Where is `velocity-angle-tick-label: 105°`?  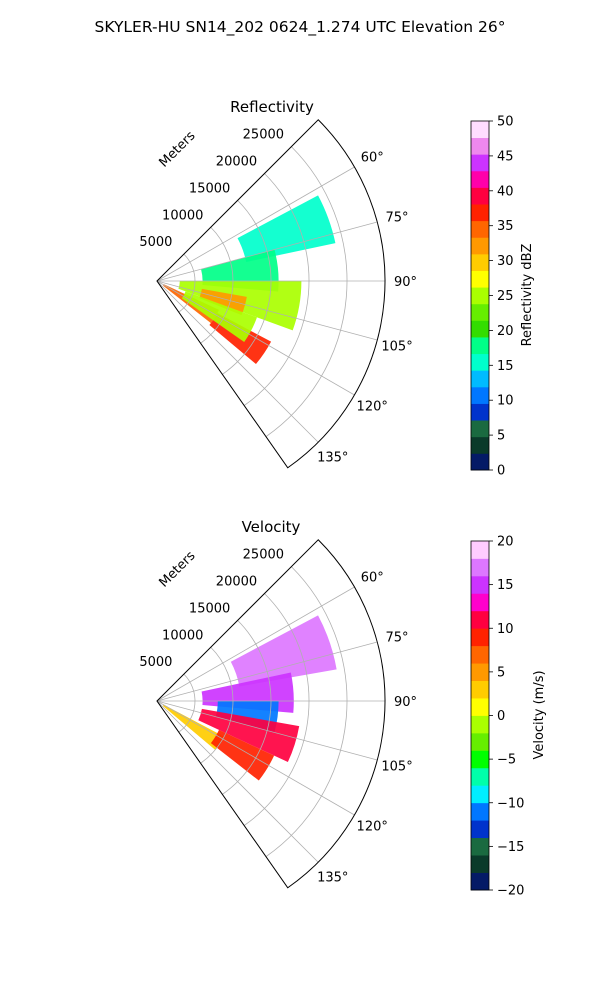 velocity-angle-tick-label: 105° is located at coordinates (396, 766).